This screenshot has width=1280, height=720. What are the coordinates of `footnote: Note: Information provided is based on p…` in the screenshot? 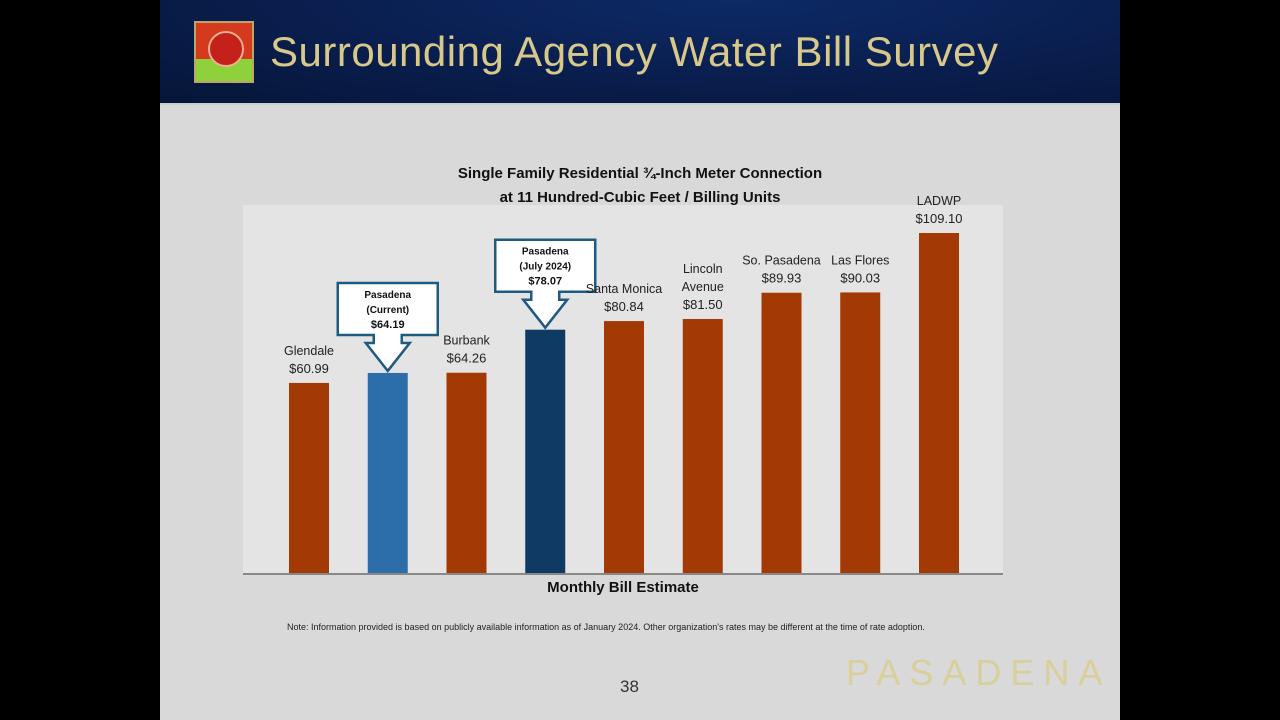 It's located at (606, 627).